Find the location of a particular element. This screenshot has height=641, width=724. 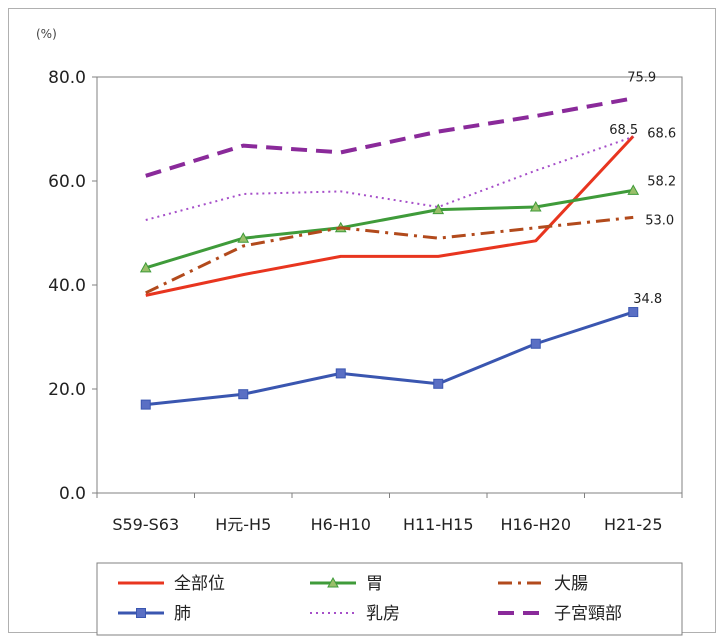

legend-box is located at coordinates (389, 599).